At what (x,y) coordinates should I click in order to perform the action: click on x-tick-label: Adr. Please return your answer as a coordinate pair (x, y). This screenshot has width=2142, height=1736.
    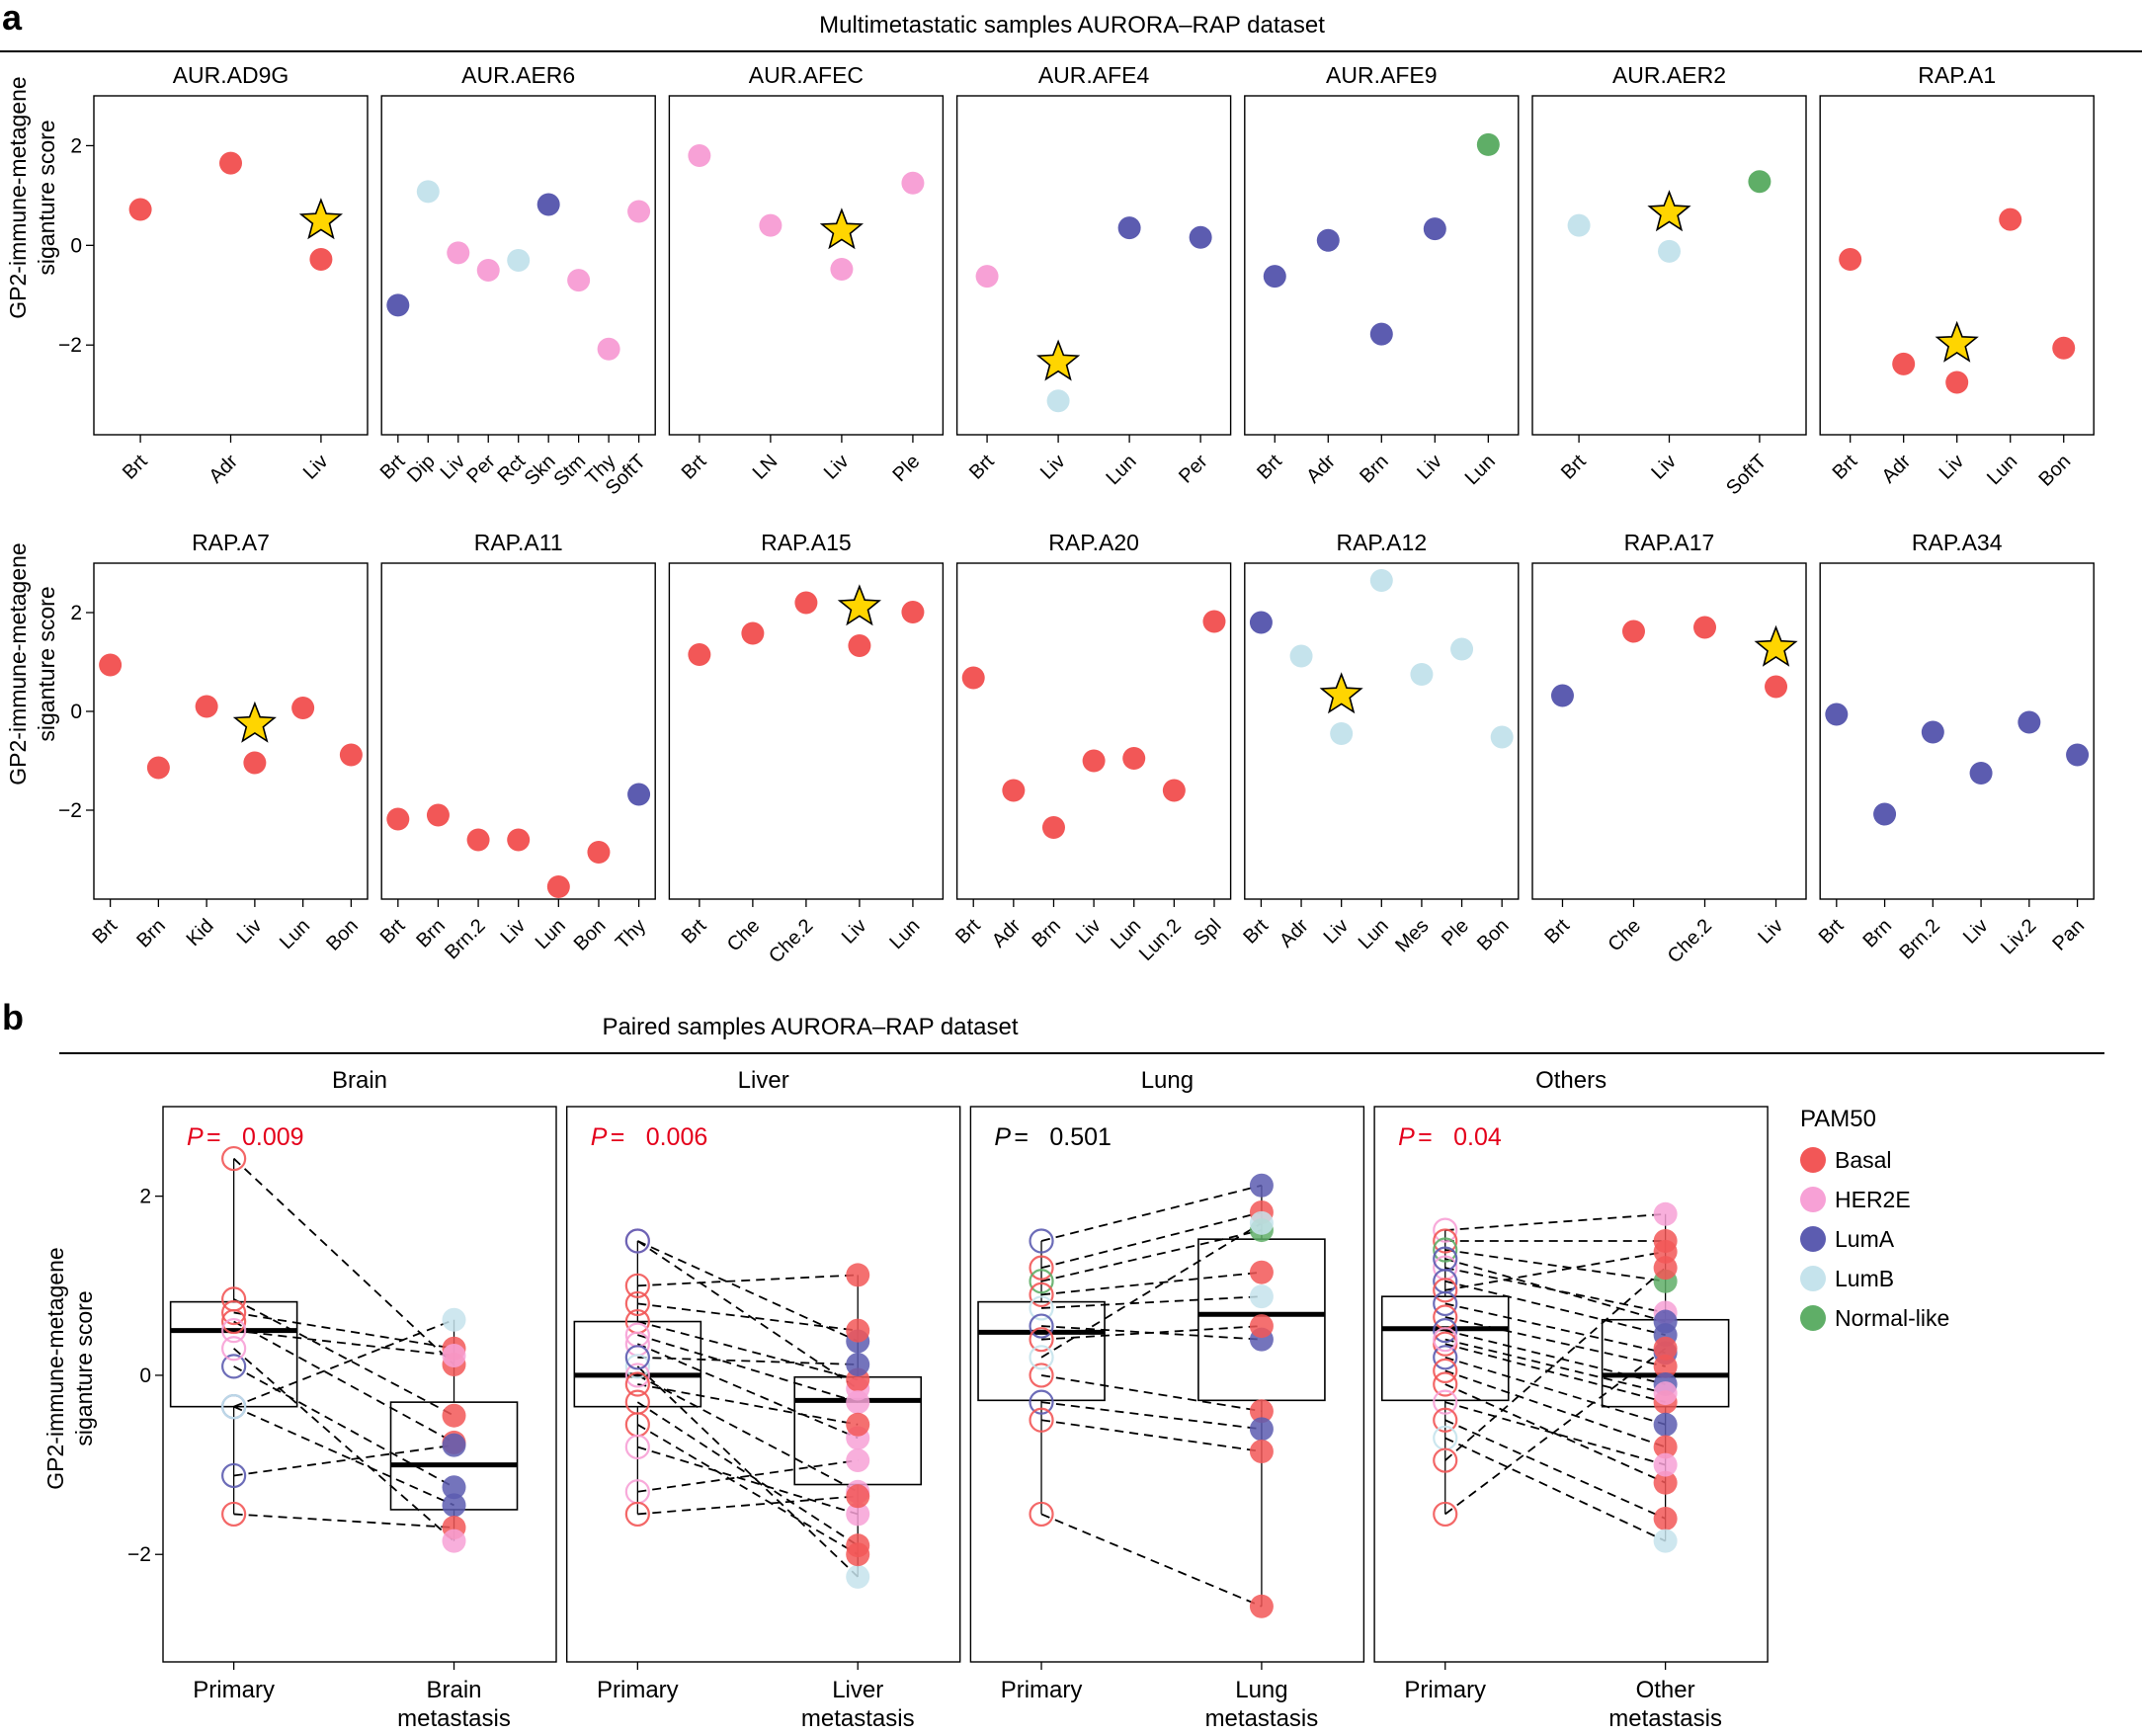
    Looking at the image, I should click on (223, 470).